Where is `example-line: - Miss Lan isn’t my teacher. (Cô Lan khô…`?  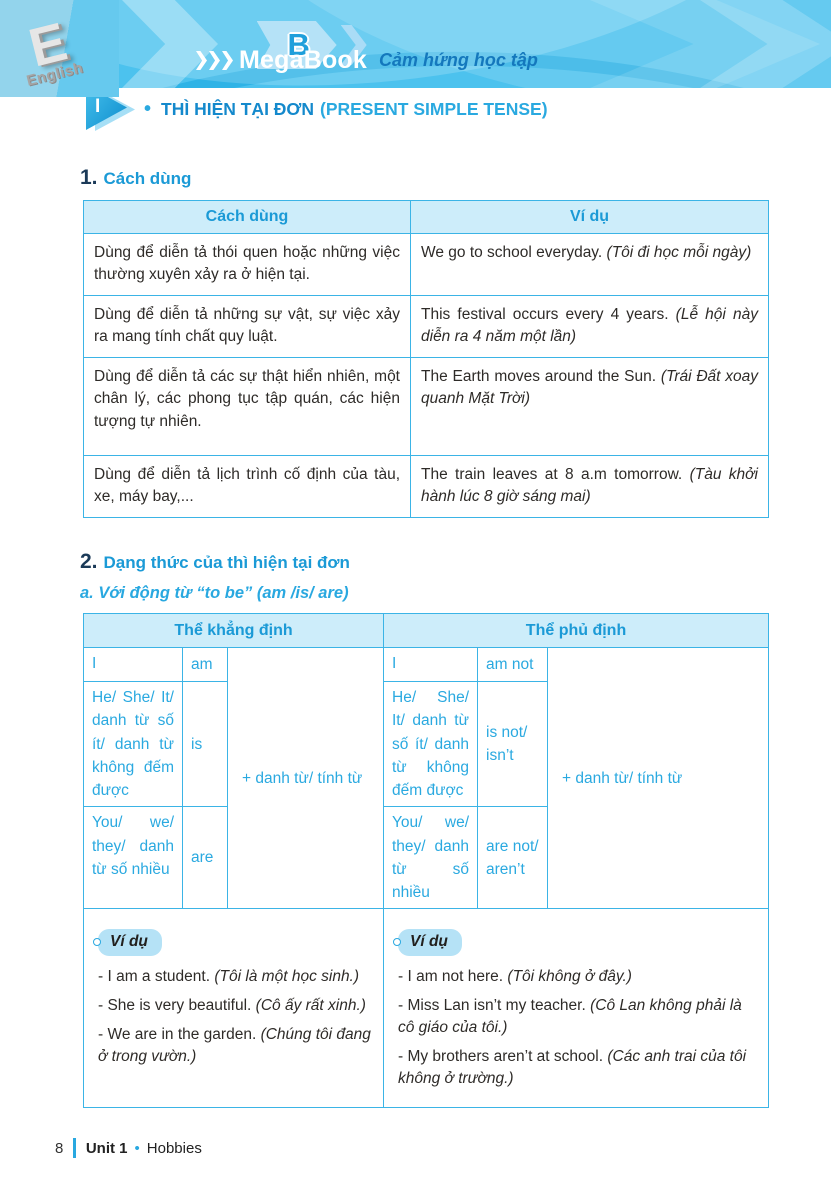
example-line: - Miss Lan isn’t my teacher. (Cô Lan khô… is located at coordinates (577, 1017).